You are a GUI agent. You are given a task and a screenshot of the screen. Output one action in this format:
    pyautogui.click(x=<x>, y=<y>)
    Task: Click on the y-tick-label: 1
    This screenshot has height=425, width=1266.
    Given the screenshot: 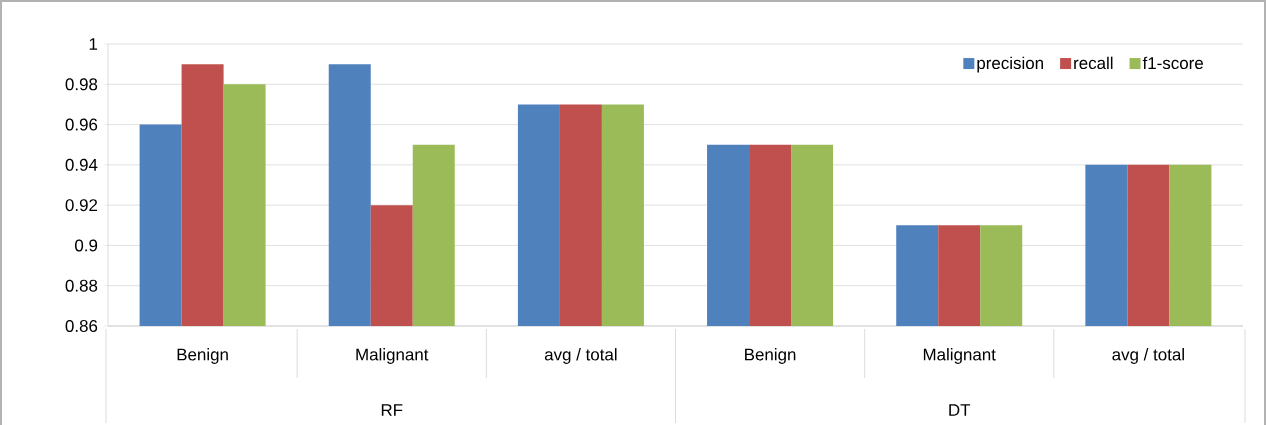 What is the action you would take?
    pyautogui.click(x=93, y=44)
    